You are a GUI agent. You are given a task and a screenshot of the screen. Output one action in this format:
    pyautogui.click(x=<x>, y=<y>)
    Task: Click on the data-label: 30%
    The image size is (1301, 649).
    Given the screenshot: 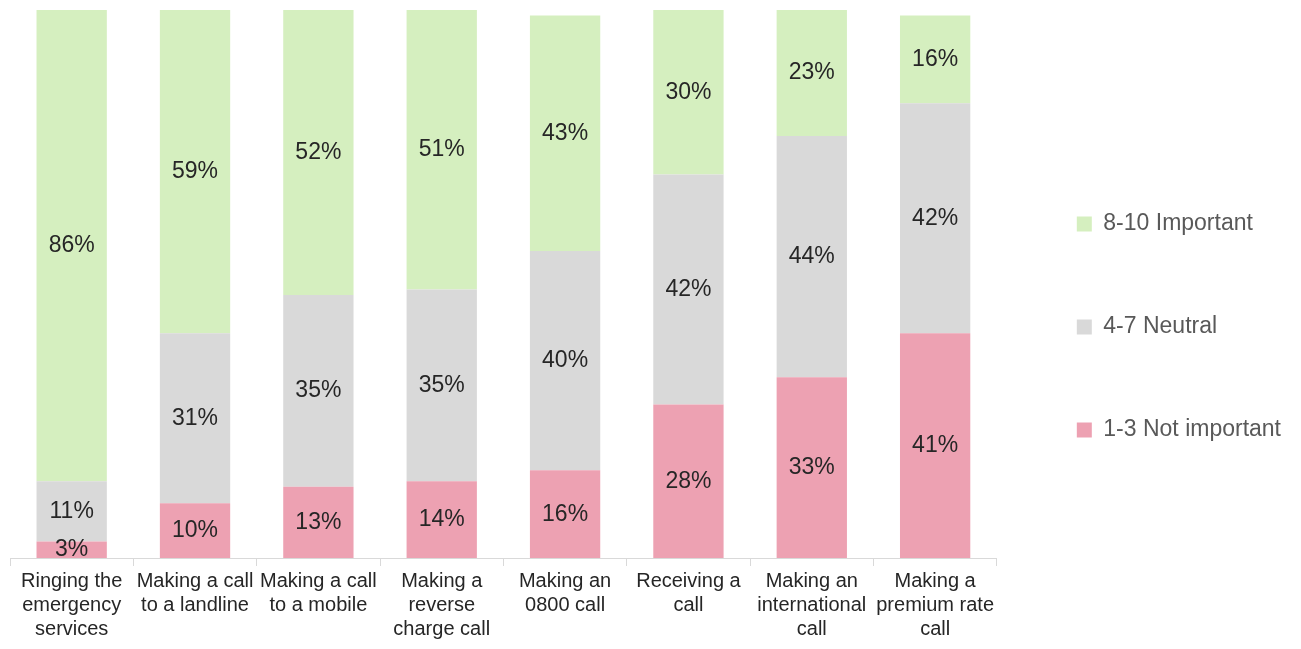 What is the action you would take?
    pyautogui.click(x=688, y=90)
    